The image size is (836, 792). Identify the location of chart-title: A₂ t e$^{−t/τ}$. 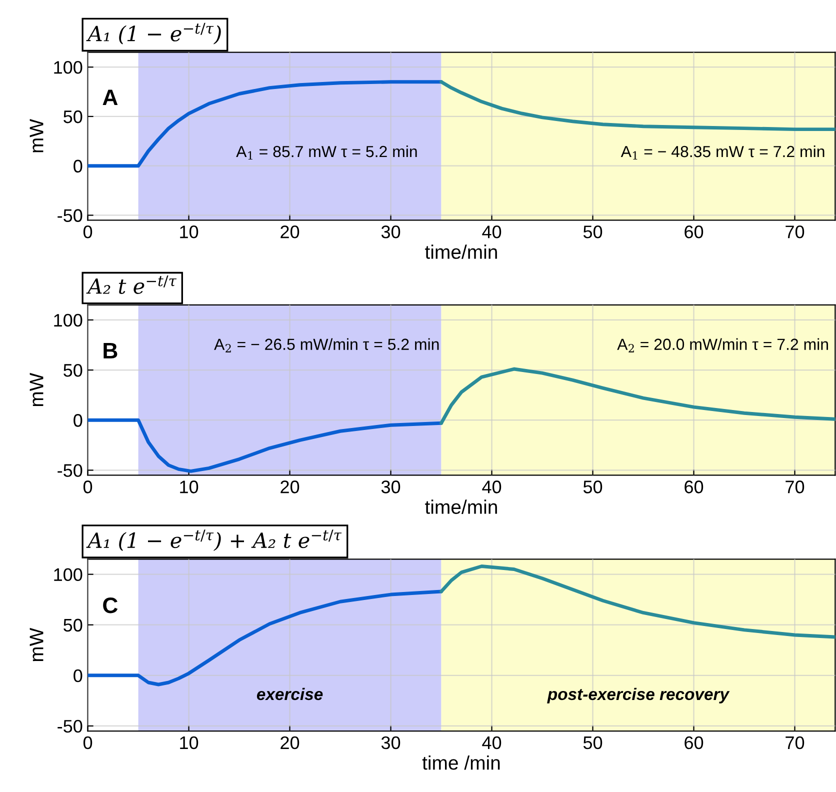
(131, 284).